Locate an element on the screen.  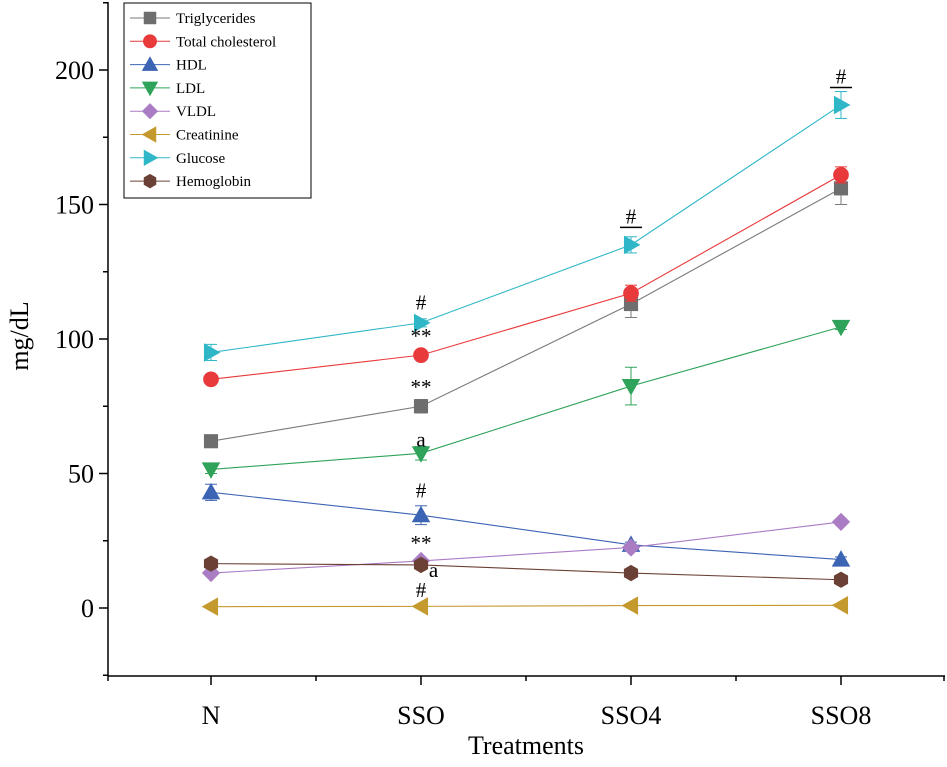
legend-label: LDL is located at coordinates (190, 89).